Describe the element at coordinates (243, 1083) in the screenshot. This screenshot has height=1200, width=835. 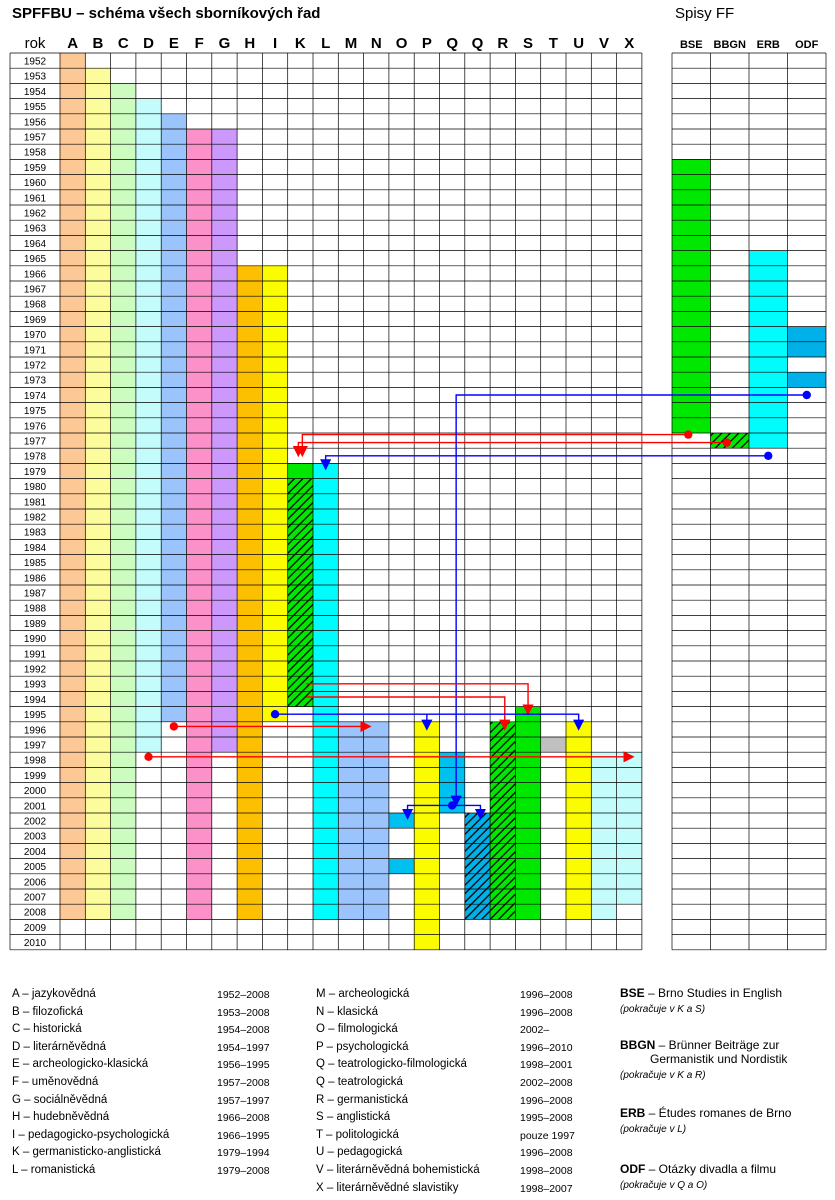
I see `legend-years: 1957–2008` at that location.